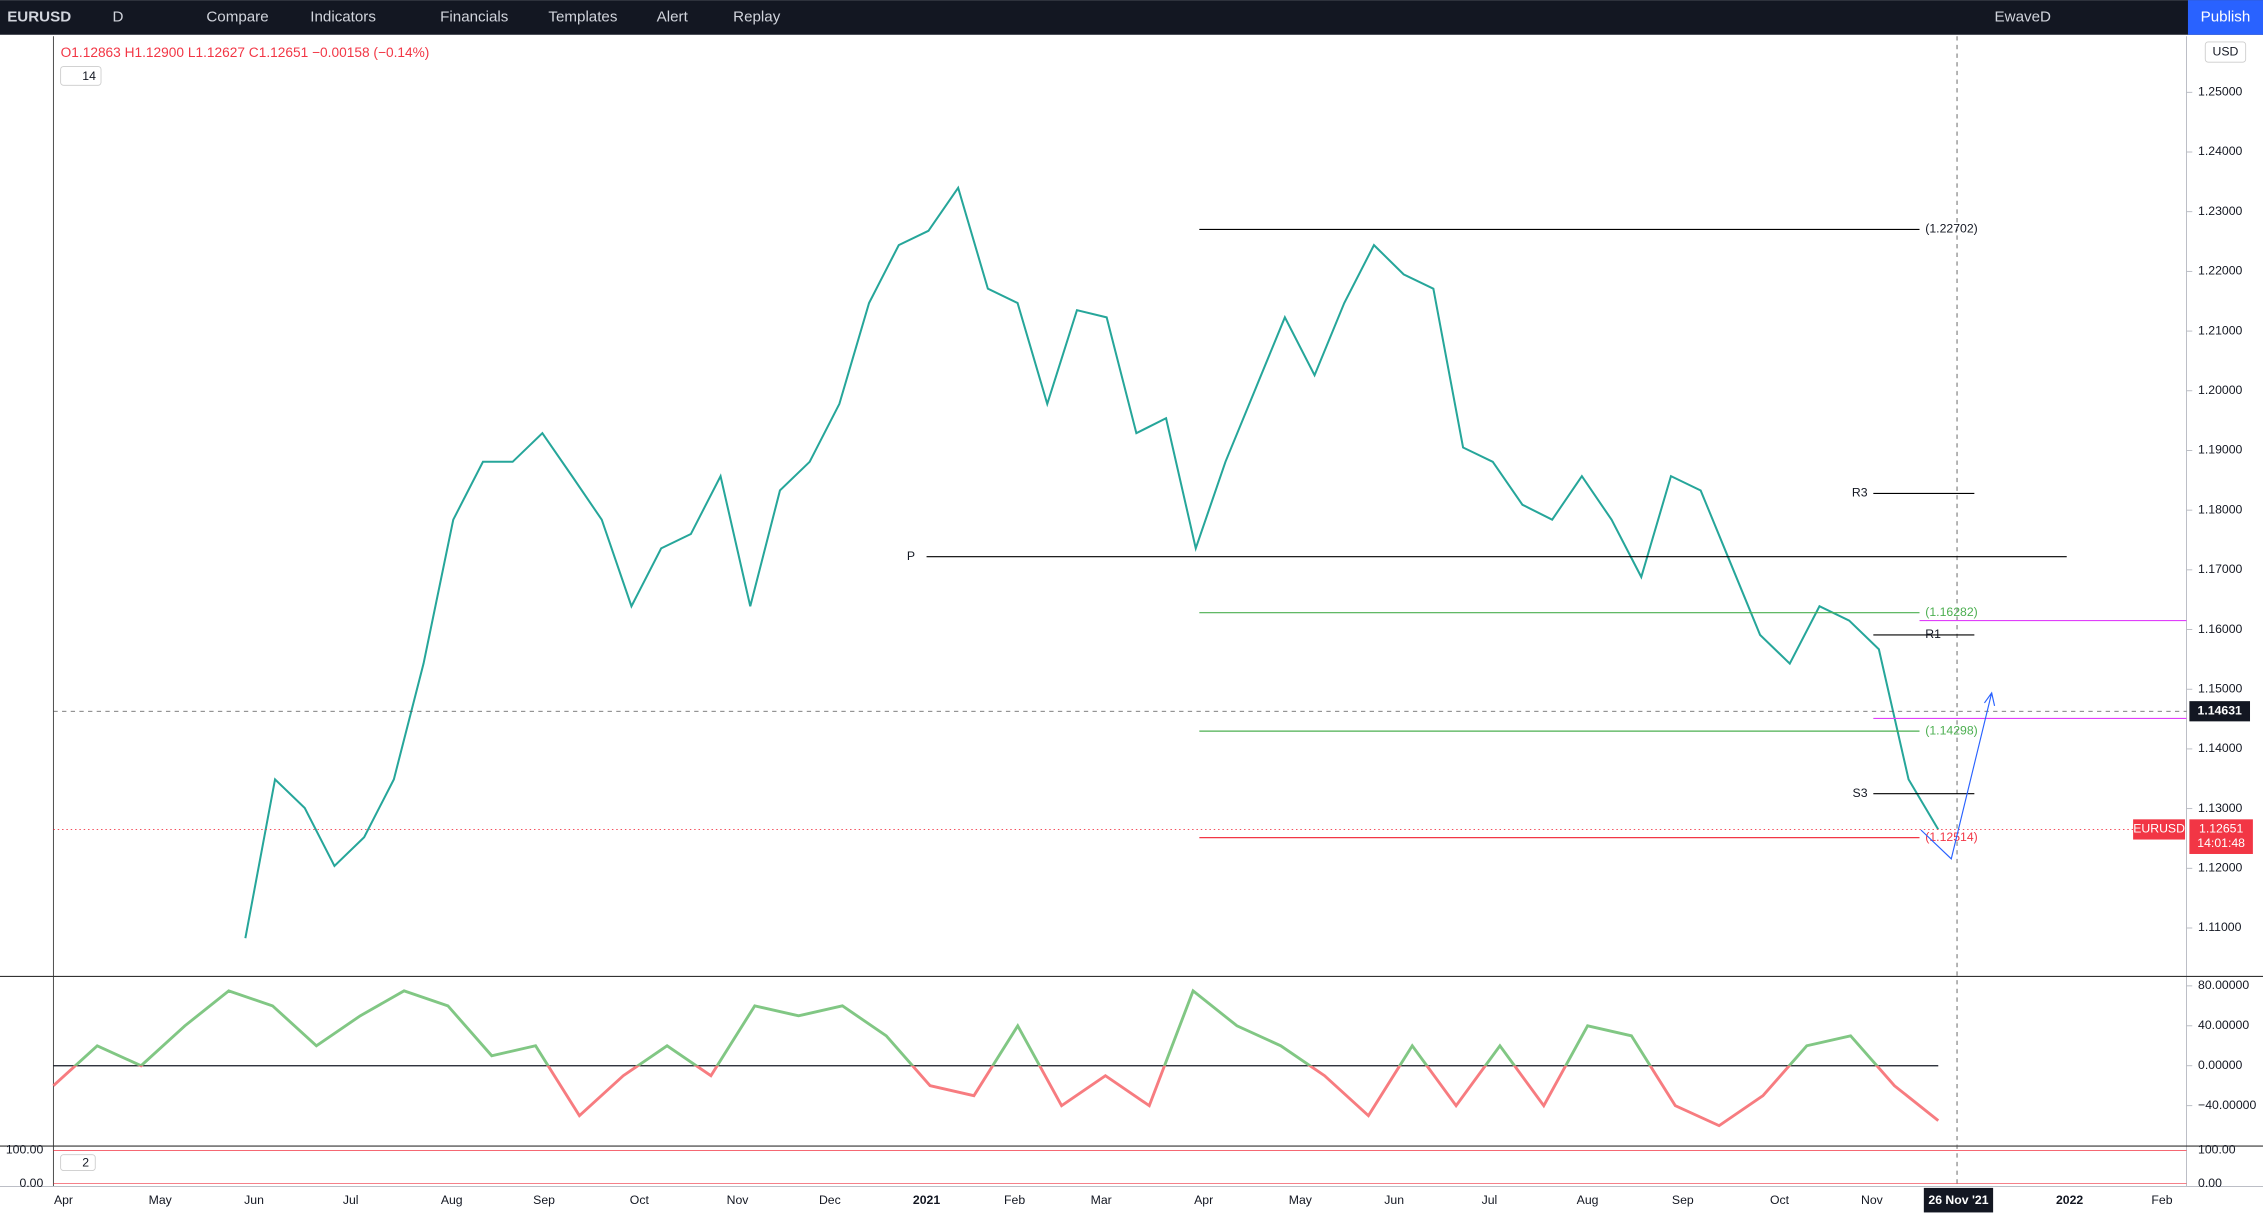 This screenshot has width=2263, height=1214. I want to click on collapse-count: 14, so click(89, 76).